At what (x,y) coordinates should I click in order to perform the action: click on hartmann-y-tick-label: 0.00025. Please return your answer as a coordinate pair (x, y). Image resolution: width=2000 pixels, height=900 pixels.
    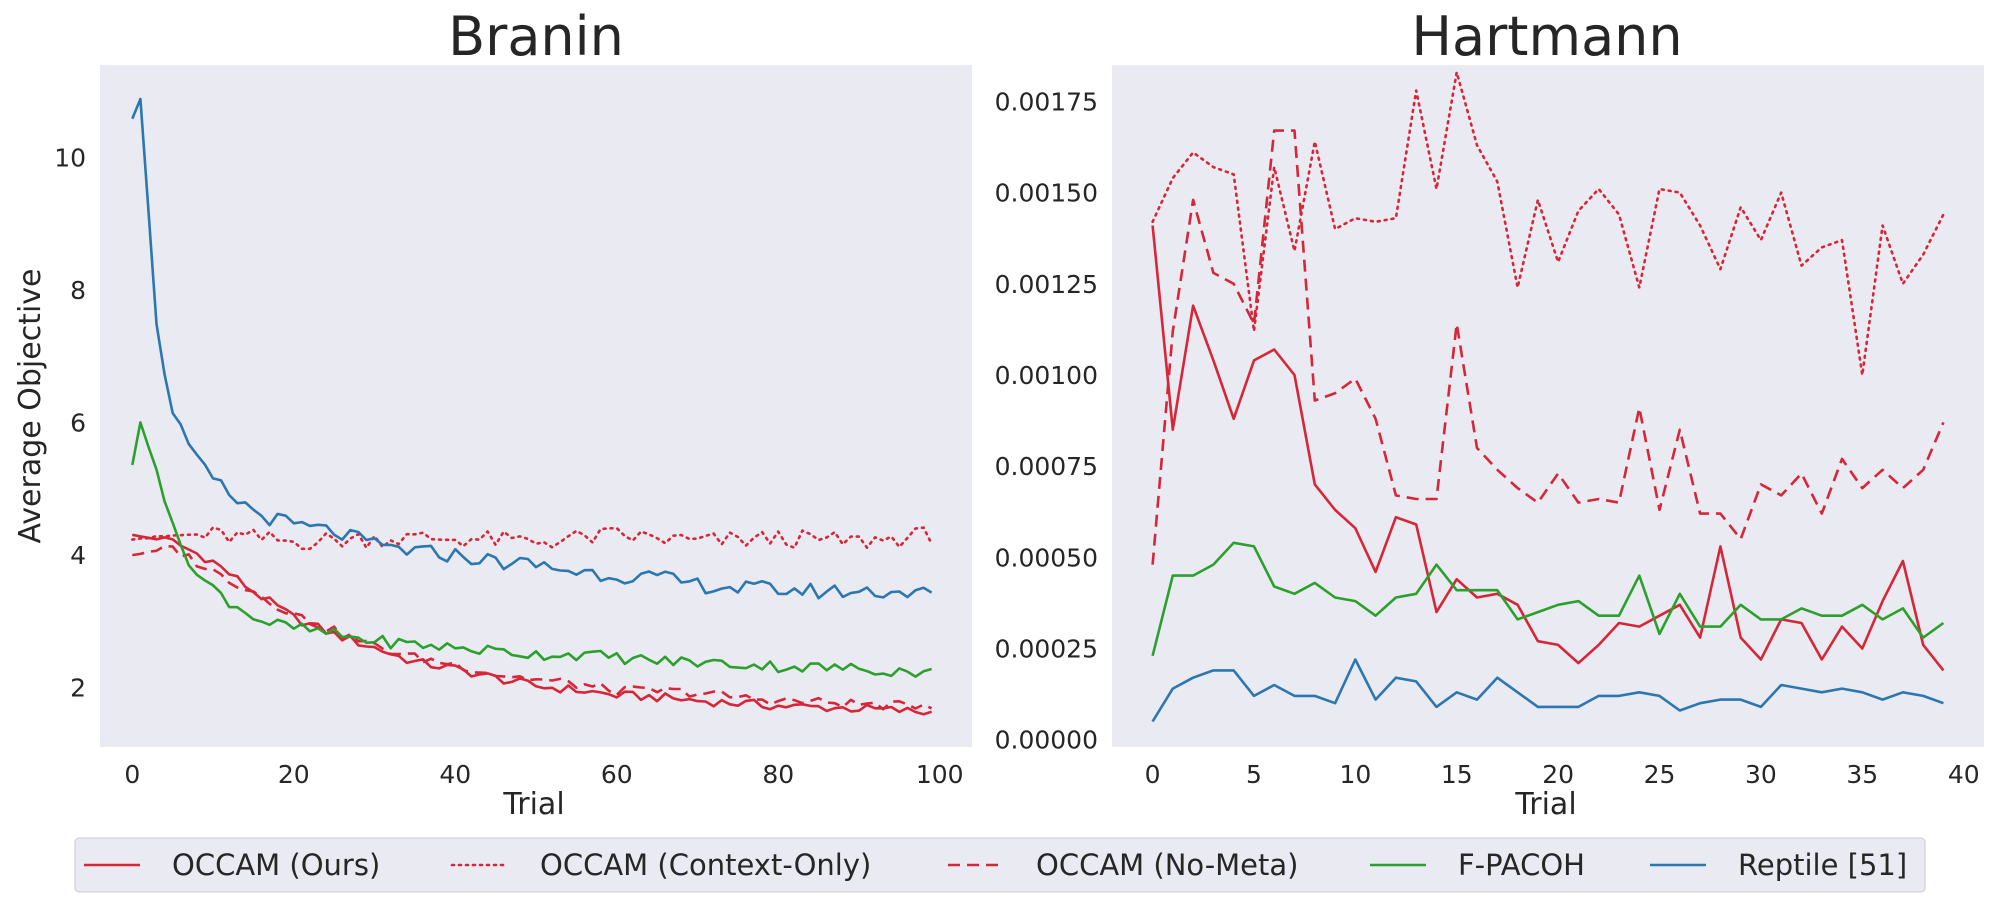
    Looking at the image, I should click on (1046, 649).